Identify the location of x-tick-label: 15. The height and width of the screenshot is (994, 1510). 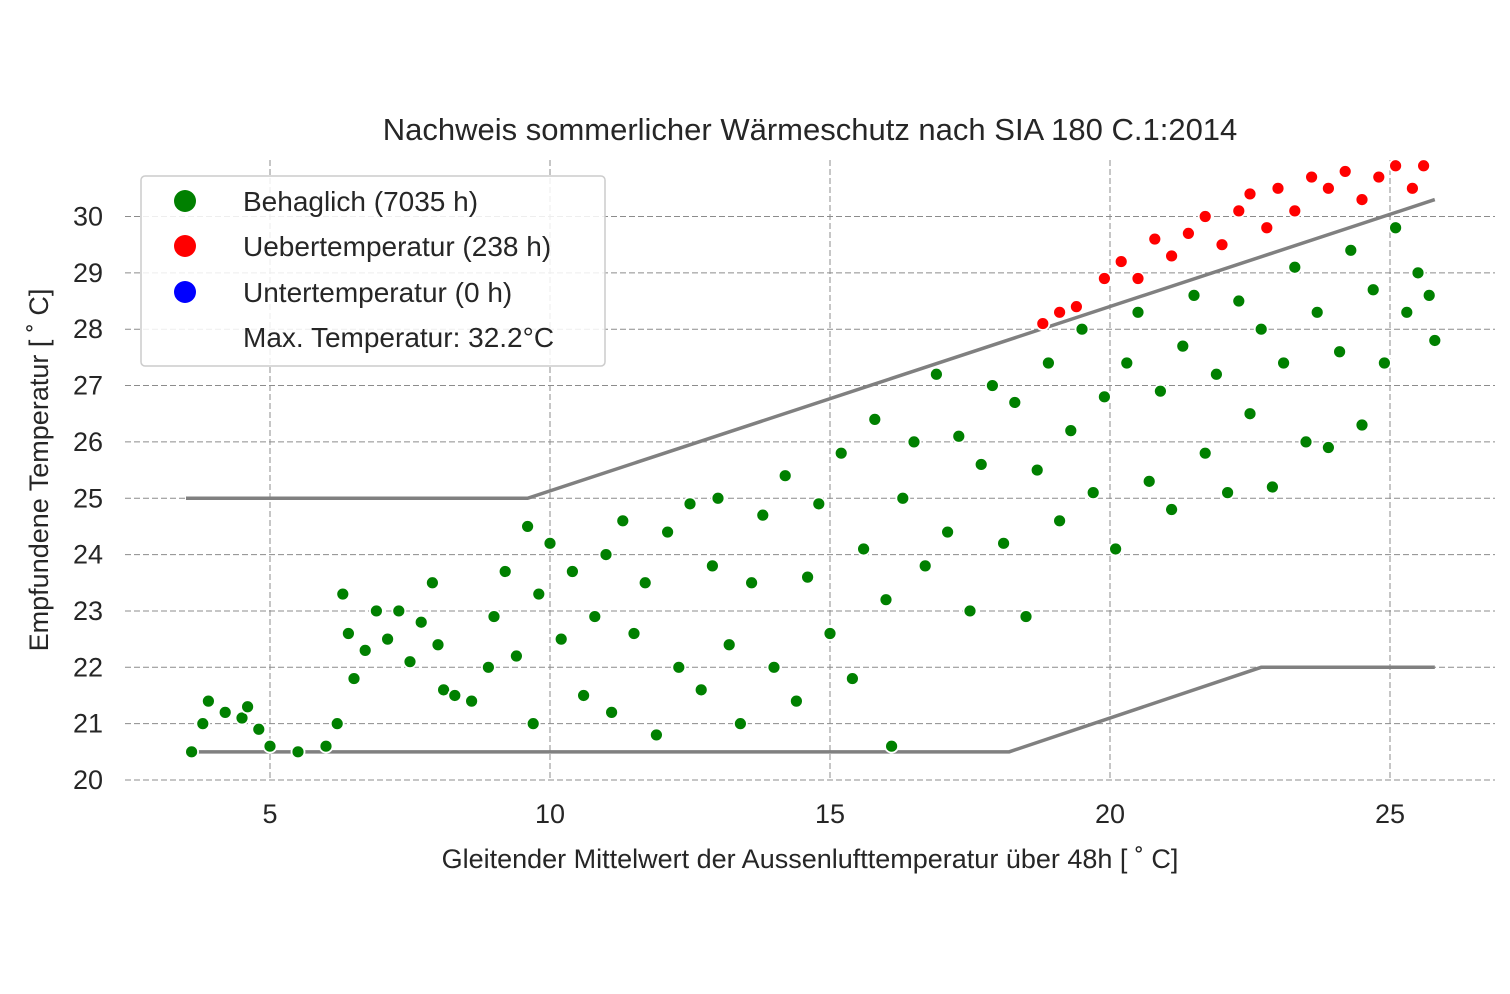
(830, 814).